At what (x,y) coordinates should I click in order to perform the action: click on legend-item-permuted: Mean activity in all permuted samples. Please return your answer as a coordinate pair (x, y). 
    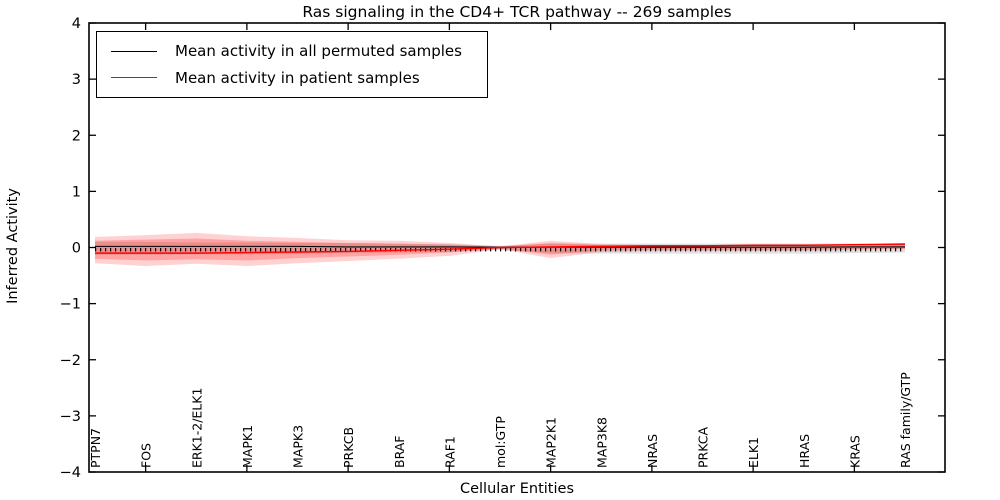
    Looking at the image, I should click on (292, 51).